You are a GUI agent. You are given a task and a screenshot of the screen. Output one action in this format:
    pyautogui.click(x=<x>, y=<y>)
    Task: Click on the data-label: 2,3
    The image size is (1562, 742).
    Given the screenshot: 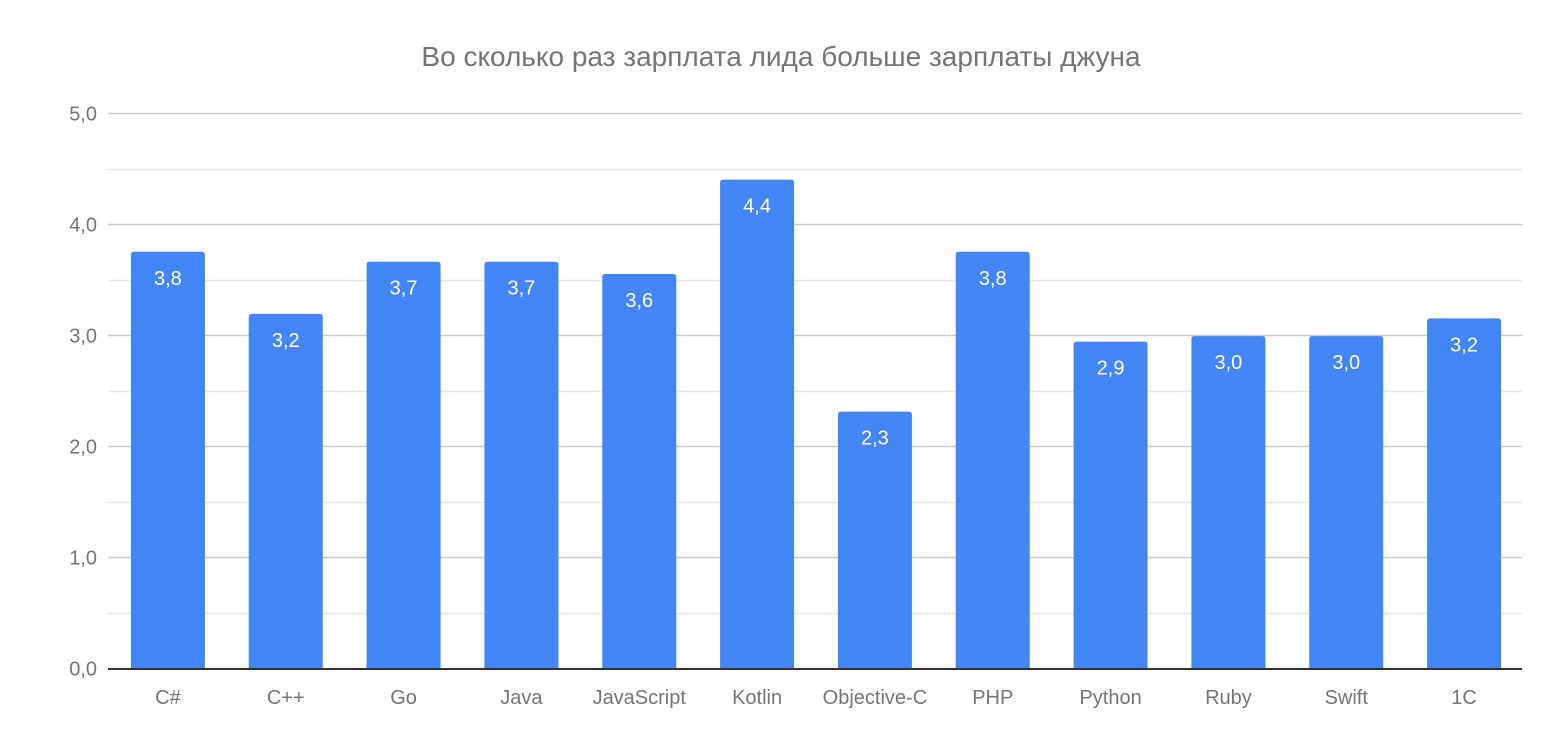 What is the action you would take?
    pyautogui.click(x=875, y=439)
    